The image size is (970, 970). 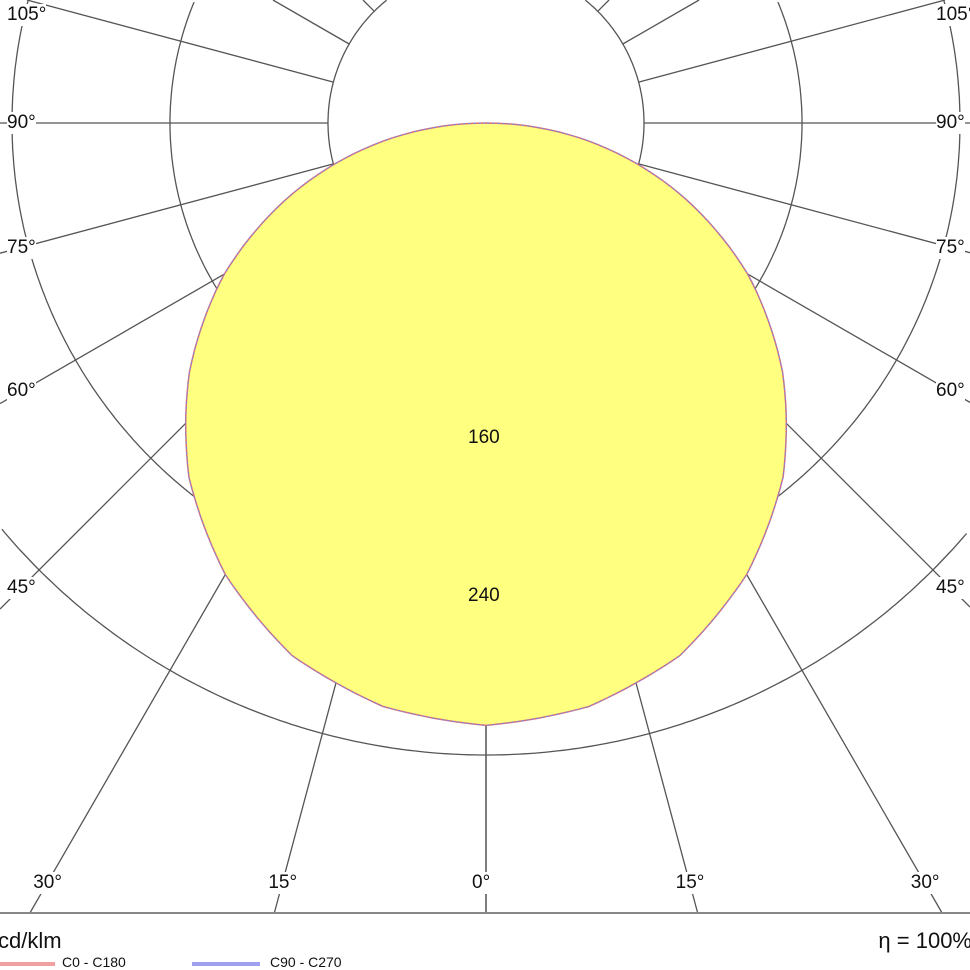 What do you see at coordinates (31, 940) in the screenshot?
I see `unit-label: cd/klm` at bounding box center [31, 940].